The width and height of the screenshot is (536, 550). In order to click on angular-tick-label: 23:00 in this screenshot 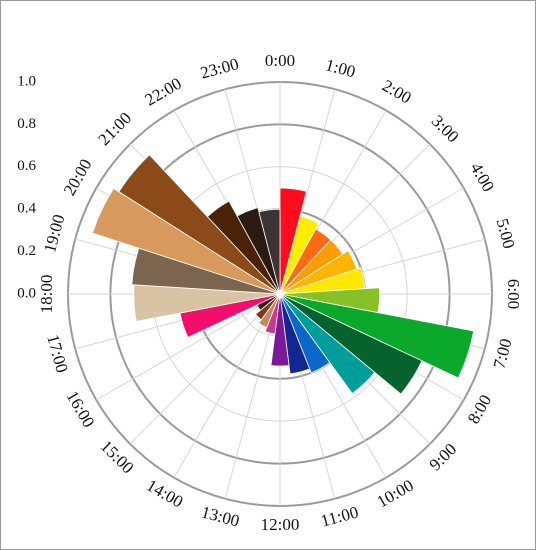, I will do `click(219, 68)`.